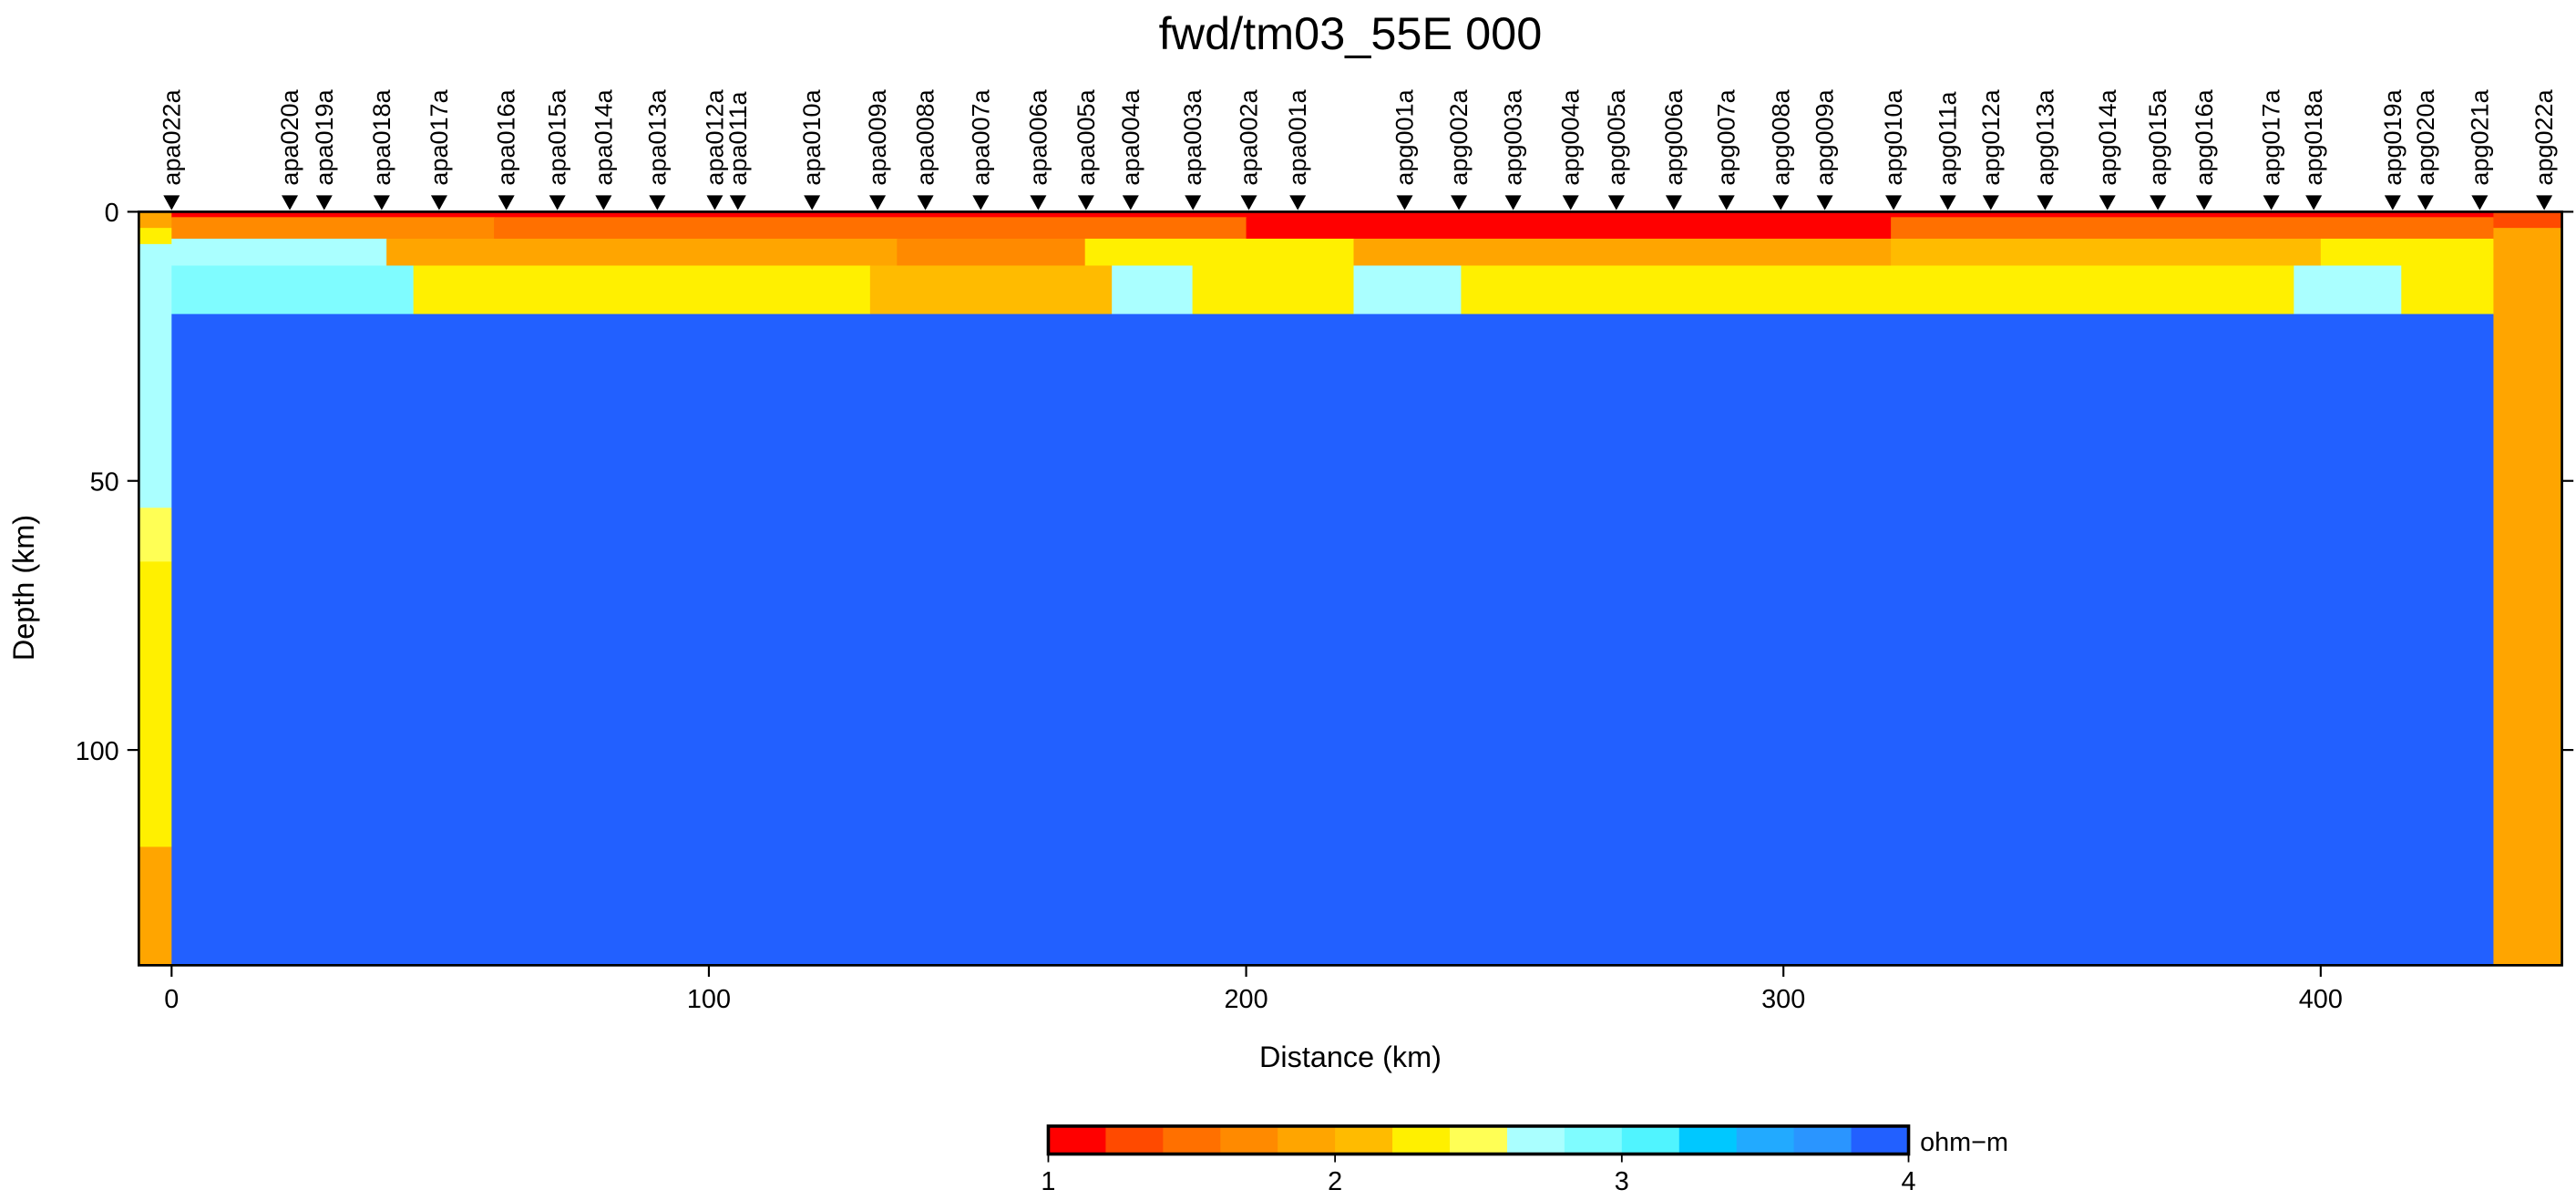 The width and height of the screenshot is (2576, 1200). Describe the element at coordinates (1250, 136) in the screenshot. I see `station-label: apa002a` at that location.